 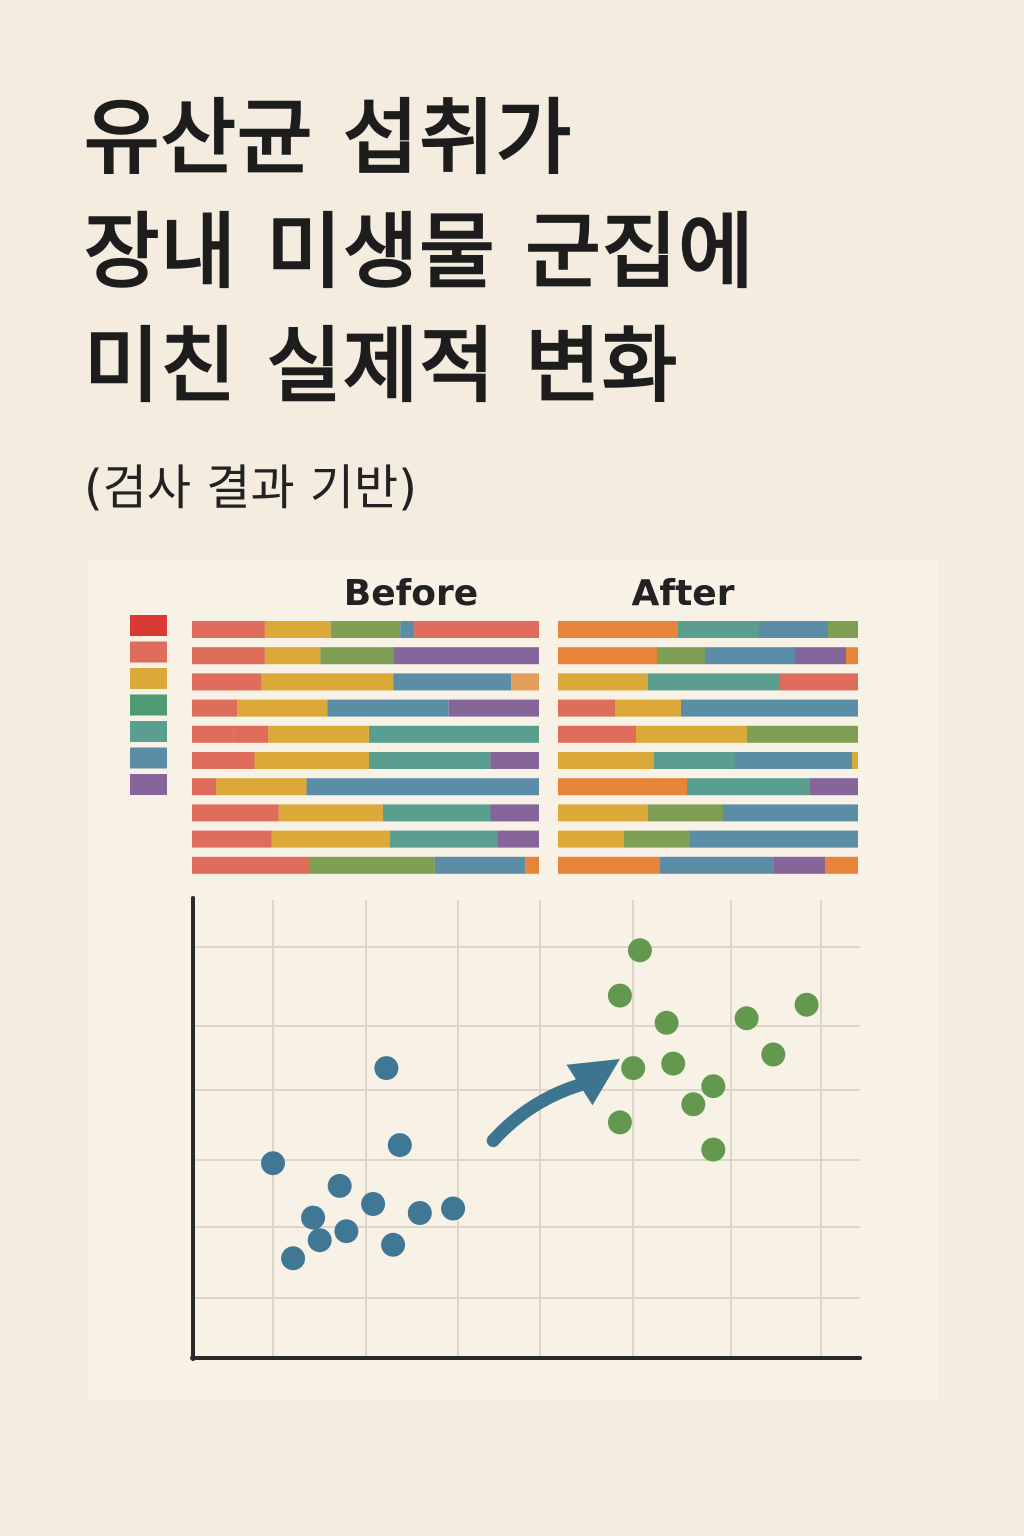 I want to click on legend-swatch-teal, so click(x=148, y=731).